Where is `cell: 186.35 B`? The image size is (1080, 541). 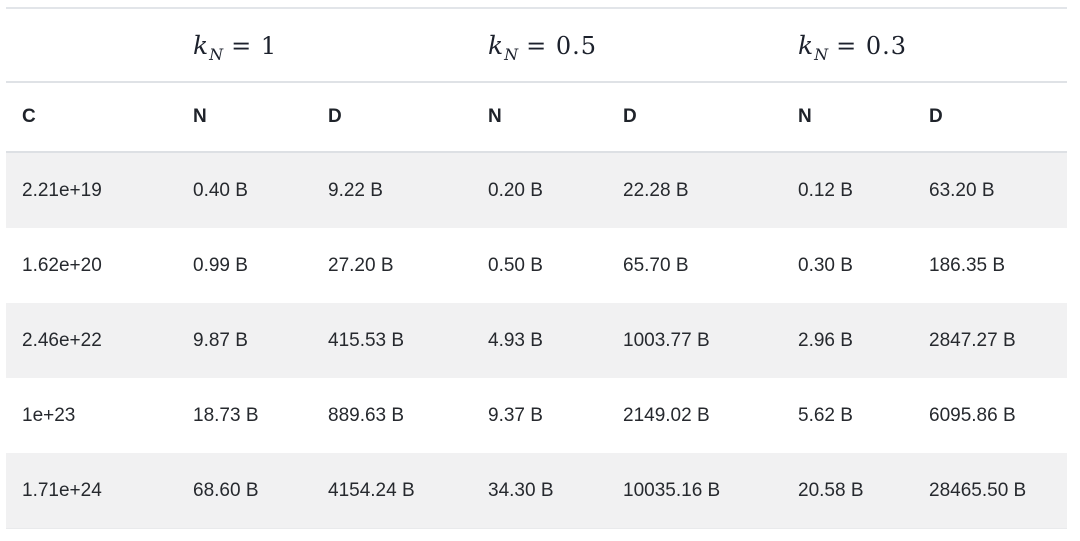 cell: 186.35 B is located at coordinates (967, 265).